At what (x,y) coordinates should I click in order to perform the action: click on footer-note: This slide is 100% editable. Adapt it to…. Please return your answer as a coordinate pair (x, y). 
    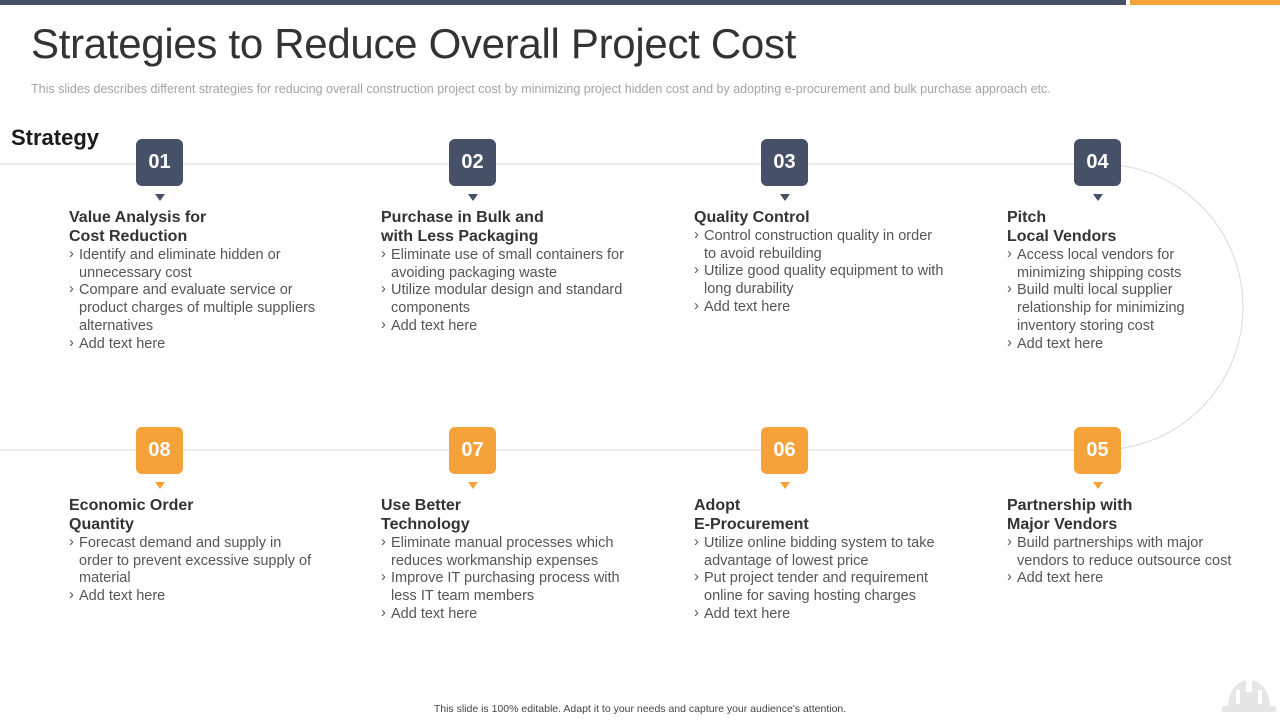
    Looking at the image, I should click on (640, 709).